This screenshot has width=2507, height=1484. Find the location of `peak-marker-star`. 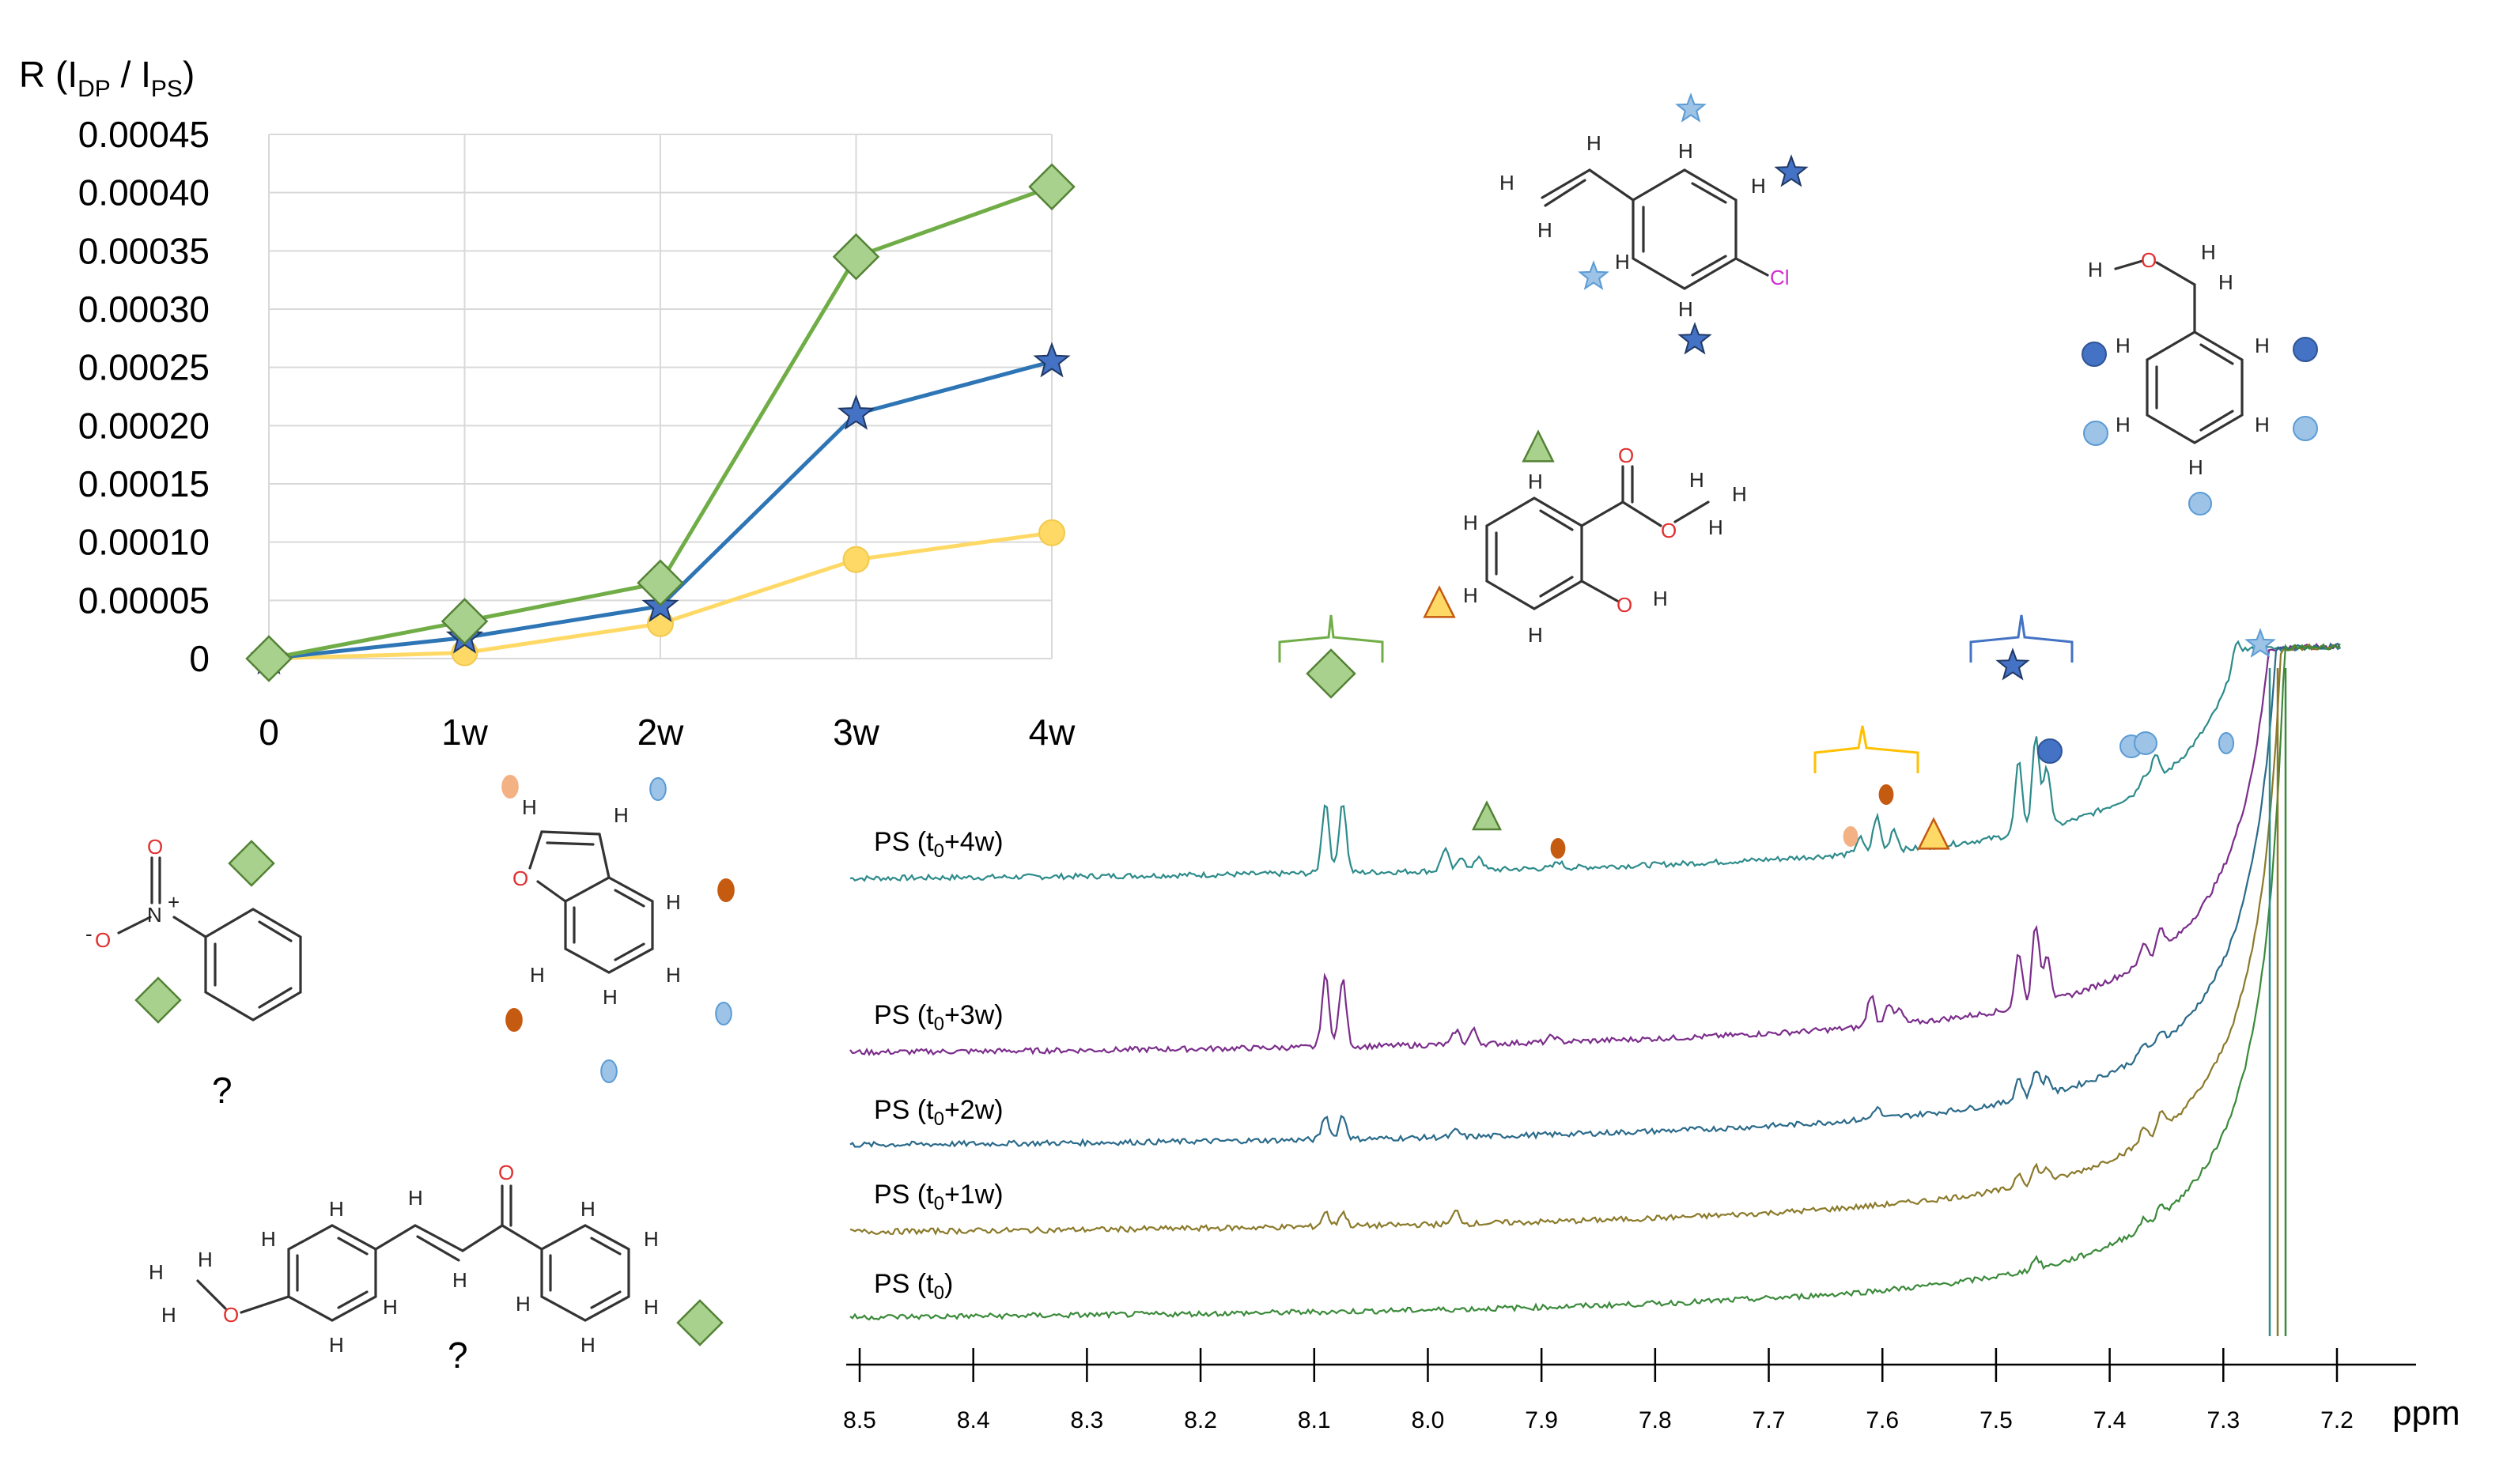

peak-marker-star is located at coordinates (2012, 664).